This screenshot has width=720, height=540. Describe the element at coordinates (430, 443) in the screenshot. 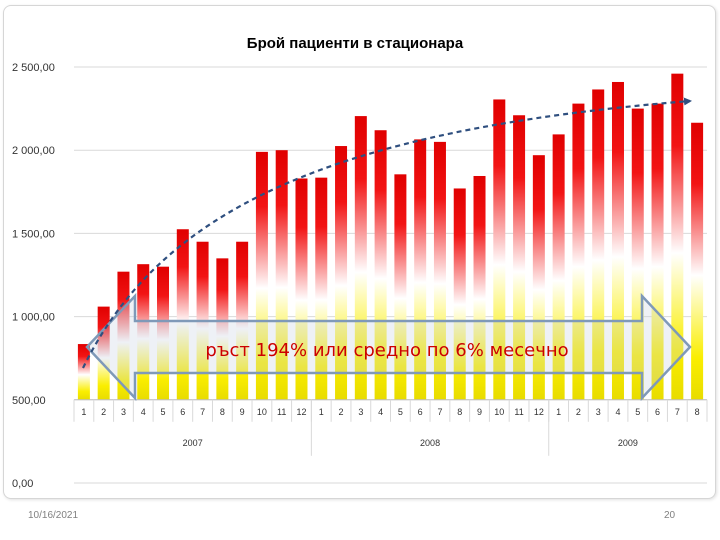

I see `group-label: 2008` at that location.